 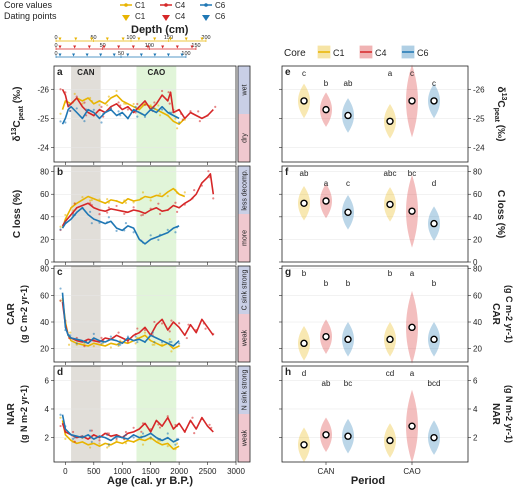 What do you see at coordinates (393, 113) in the screenshot?
I see `right-panel-e: c b ab a c c -26 -25 -24 e δ13Cpeat (‰)` at bounding box center [393, 113].